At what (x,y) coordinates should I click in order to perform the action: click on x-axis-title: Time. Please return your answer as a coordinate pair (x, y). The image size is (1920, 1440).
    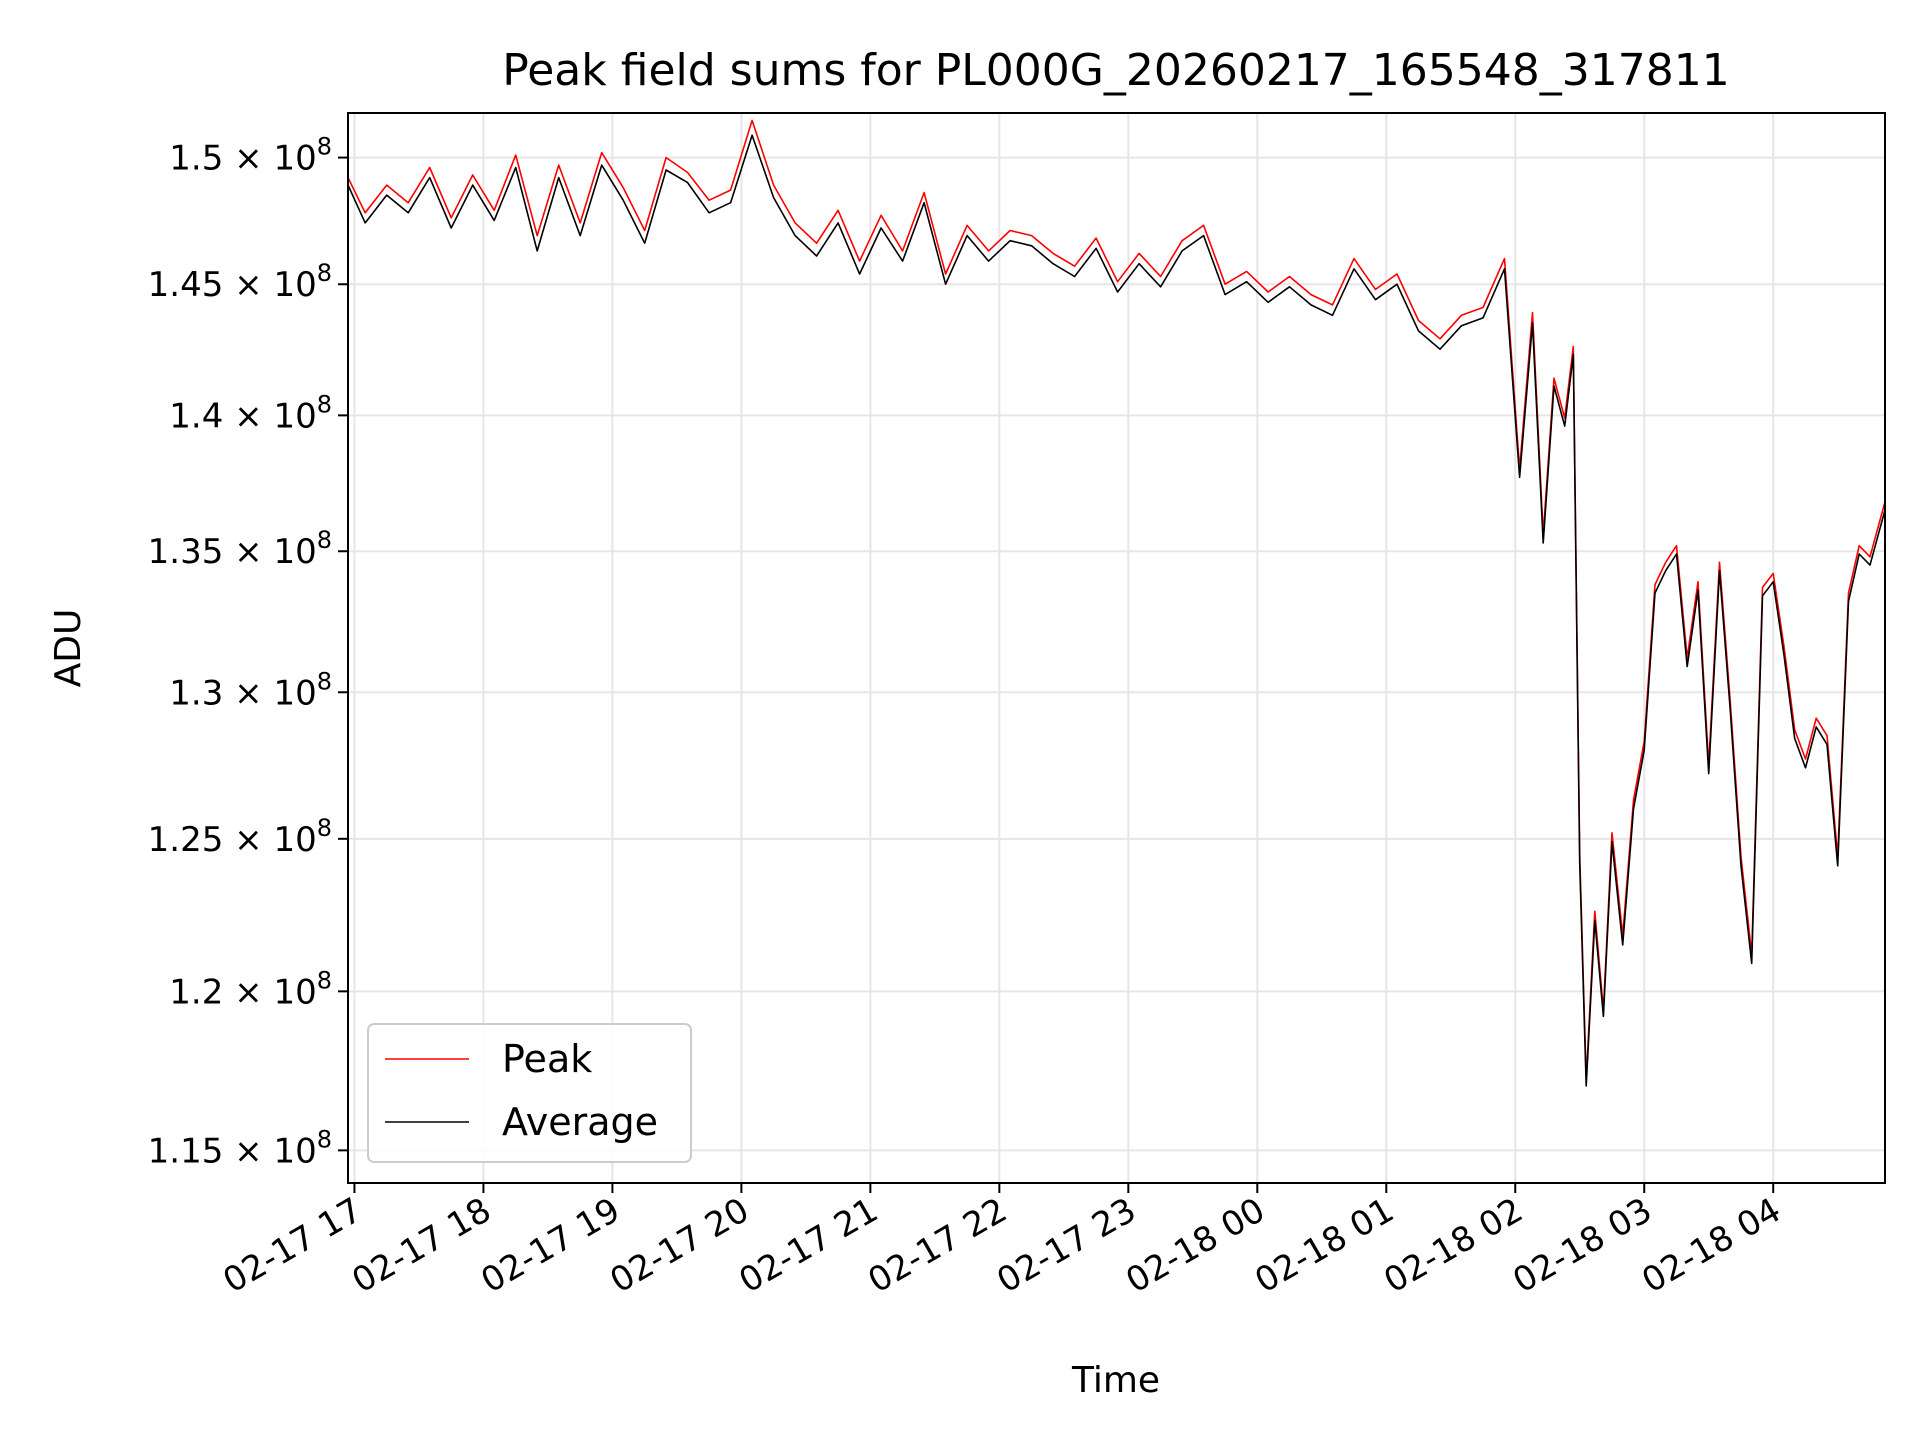
    Looking at the image, I should click on (1115, 1380).